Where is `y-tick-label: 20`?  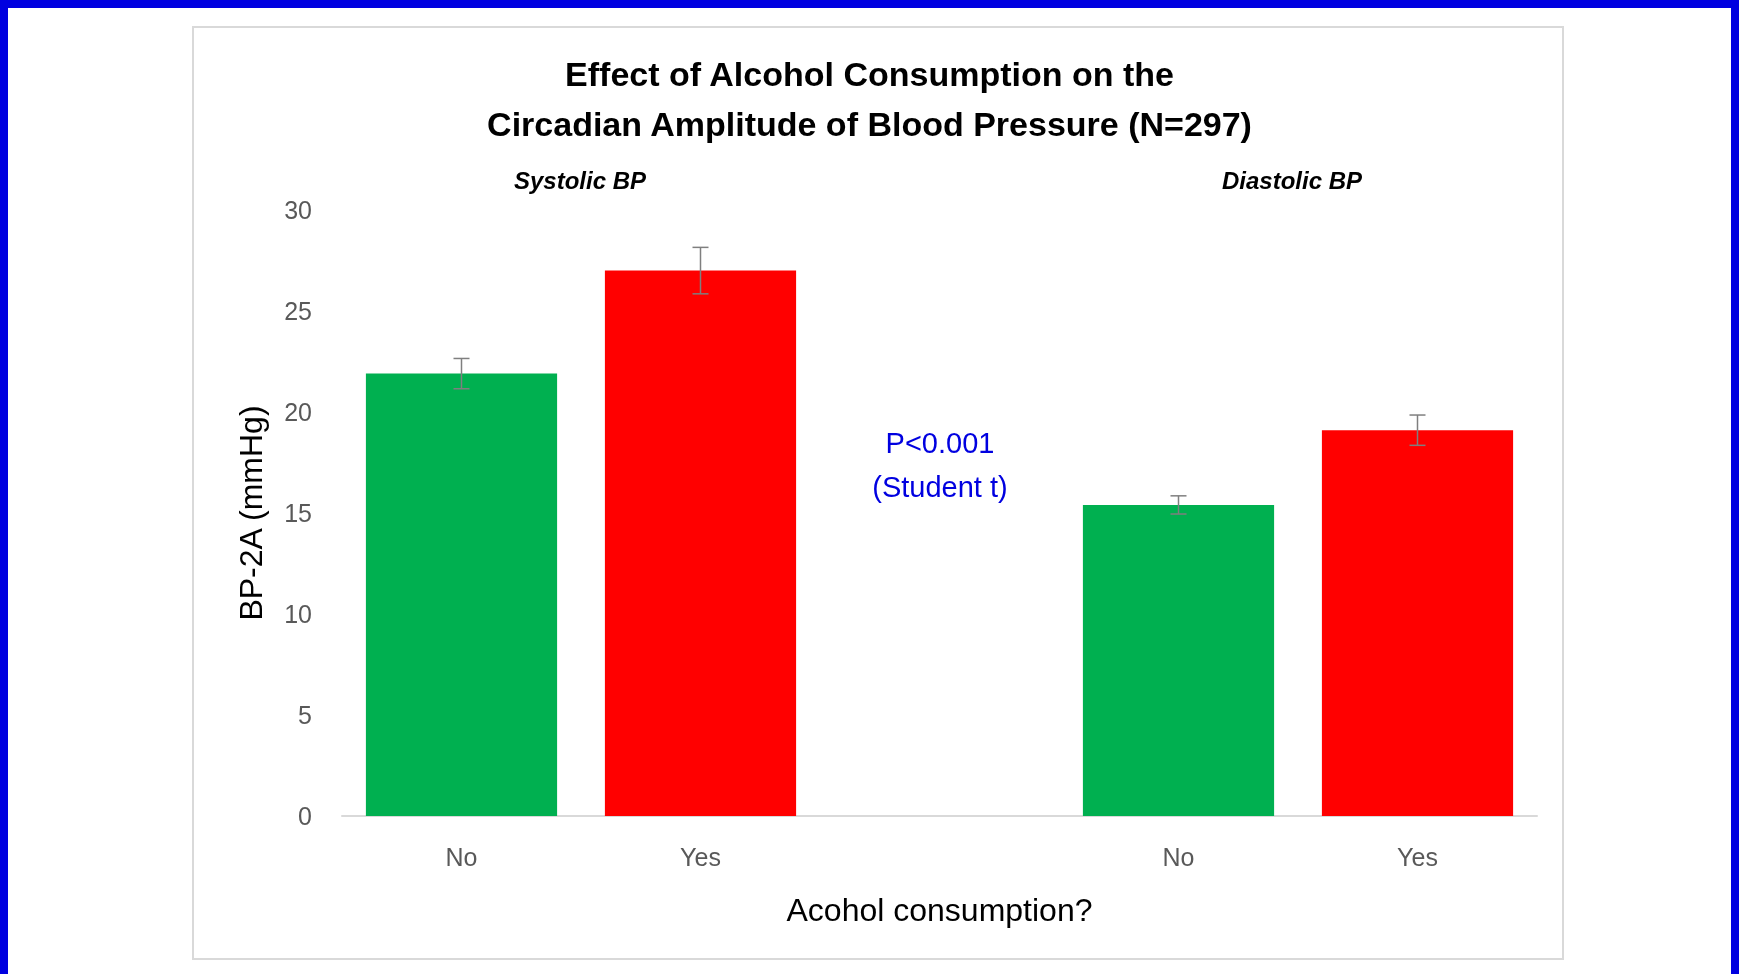
y-tick-label: 20 is located at coordinates (298, 412).